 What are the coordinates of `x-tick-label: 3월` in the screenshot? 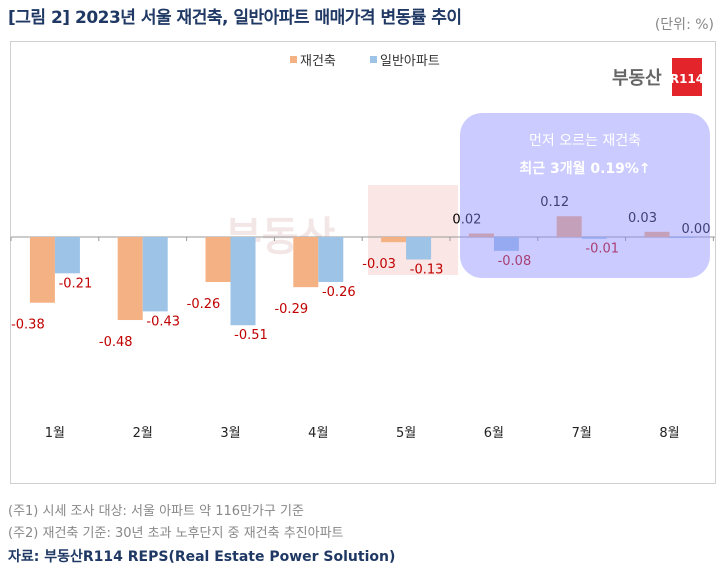 It's located at (230, 433).